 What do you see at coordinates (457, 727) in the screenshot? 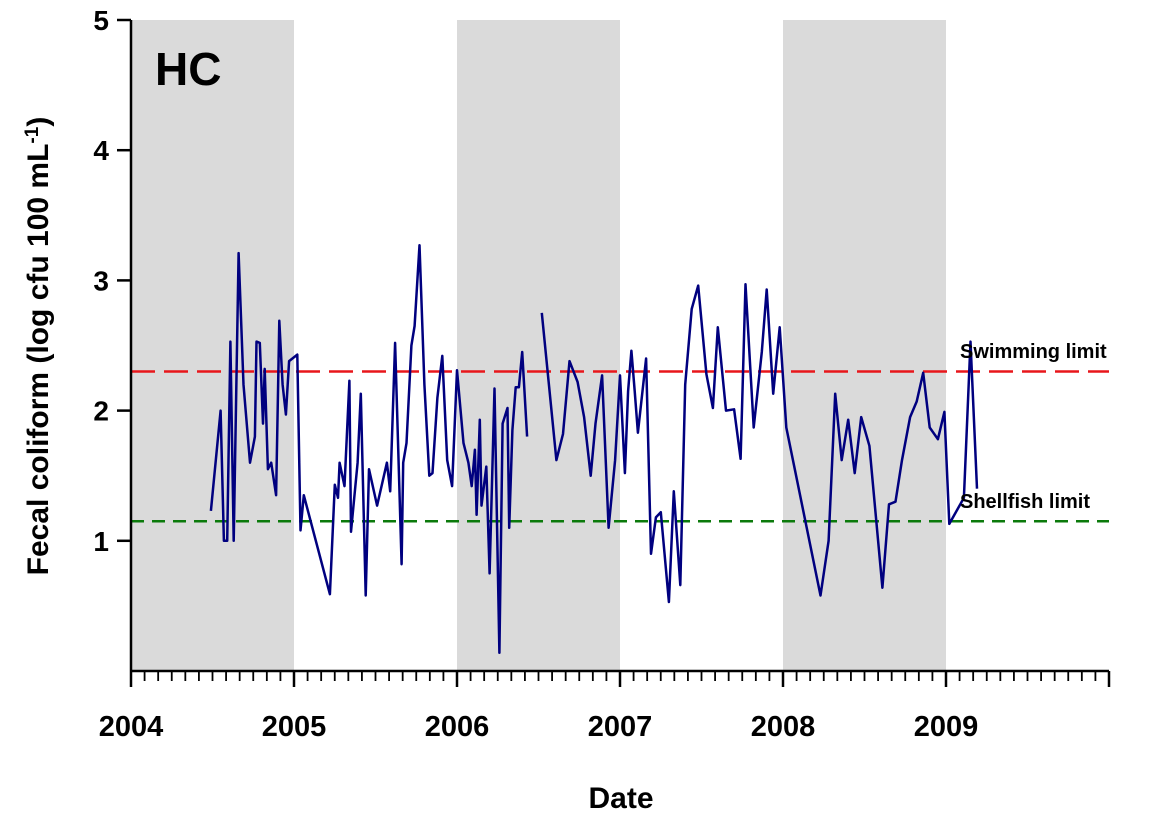
I see `x-tick-label: 2006` at bounding box center [457, 727].